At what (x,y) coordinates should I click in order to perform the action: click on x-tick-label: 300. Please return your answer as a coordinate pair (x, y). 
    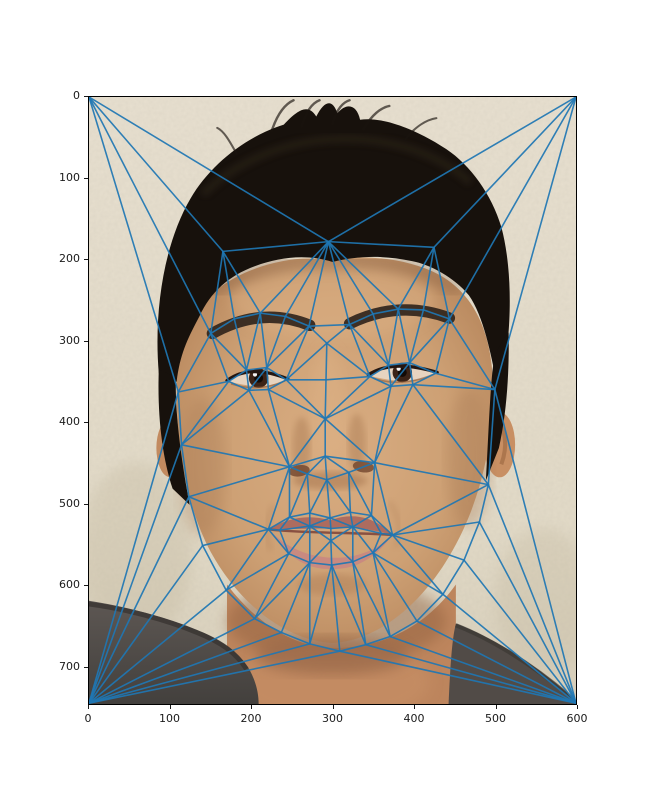
    Looking at the image, I should click on (332, 718).